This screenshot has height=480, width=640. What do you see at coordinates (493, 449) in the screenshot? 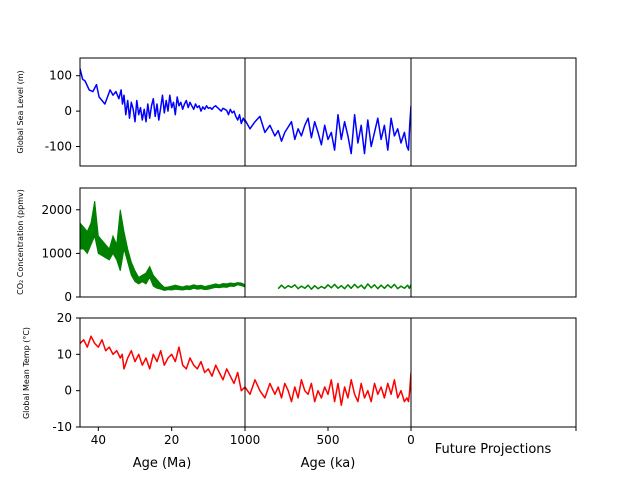
I see `xlabel-future: Future Projections` at bounding box center [493, 449].